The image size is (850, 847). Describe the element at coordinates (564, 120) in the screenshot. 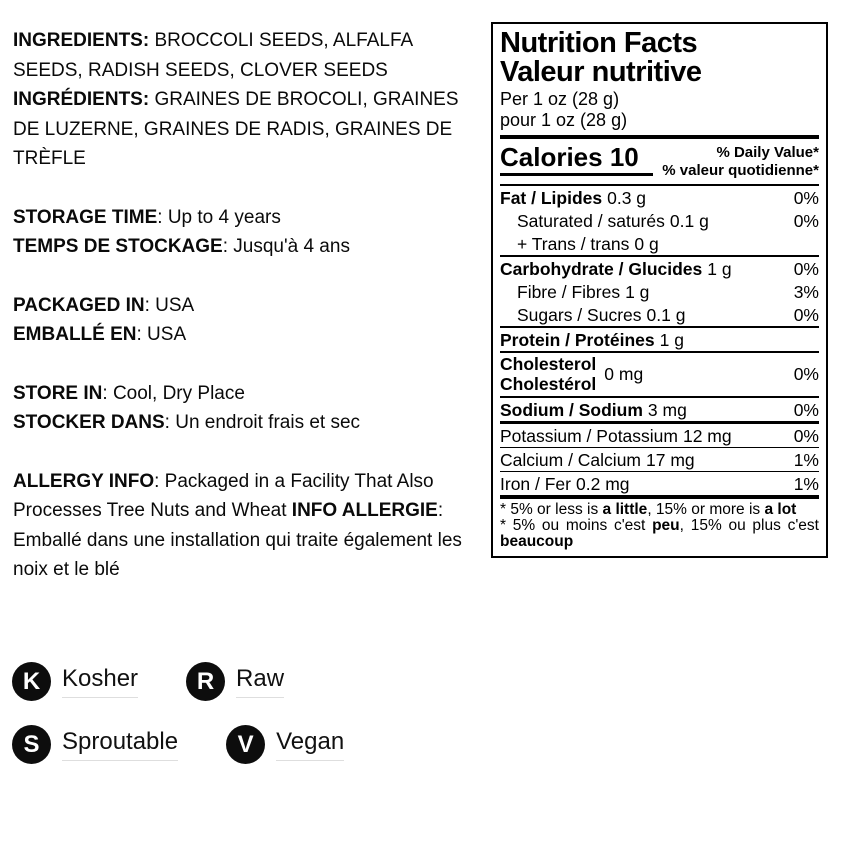

I see `serving-size-fr: pour 1 oz (28 g)` at that location.